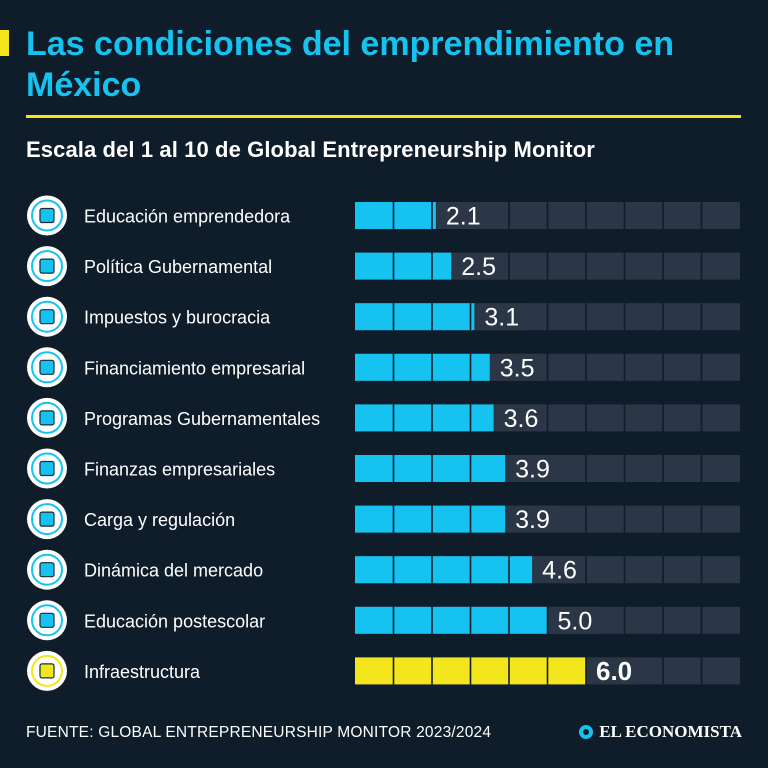 The width and height of the screenshot is (768, 768). I want to click on business-finance-icon-ring, so click(47, 468).